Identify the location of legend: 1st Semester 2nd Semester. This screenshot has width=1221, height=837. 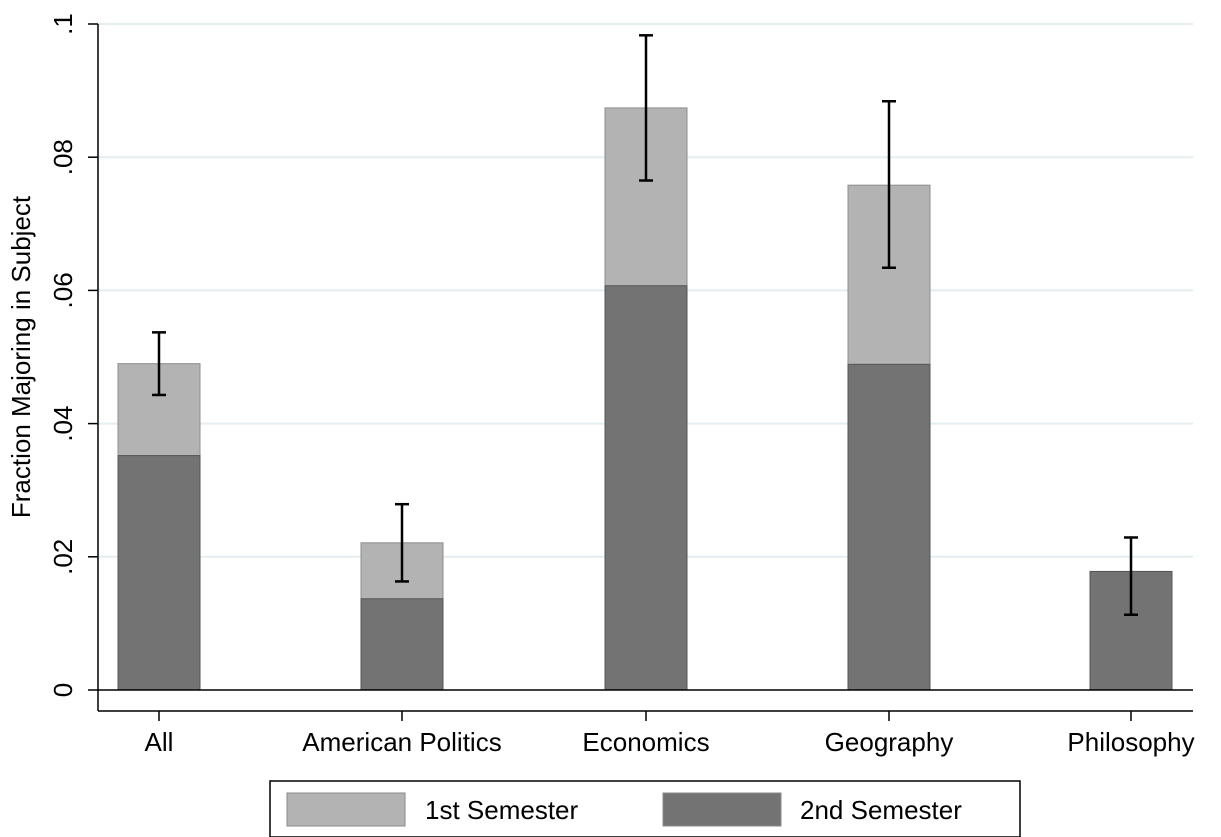
(645, 808).